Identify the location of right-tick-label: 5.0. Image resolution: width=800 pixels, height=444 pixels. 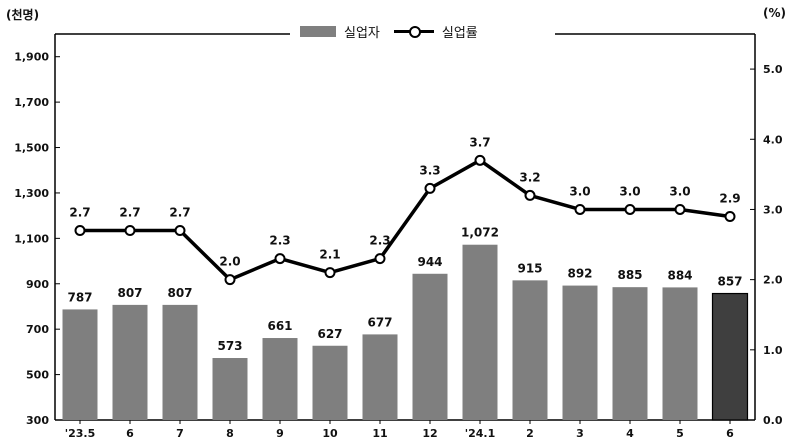
(773, 69).